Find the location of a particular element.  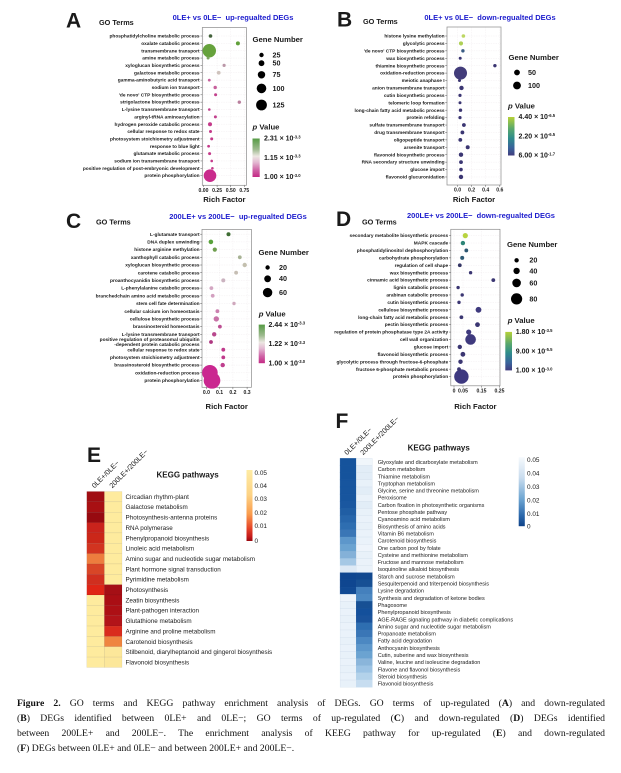

svg-text: Steroid biosynthesis is located at coordinates (402, 678).